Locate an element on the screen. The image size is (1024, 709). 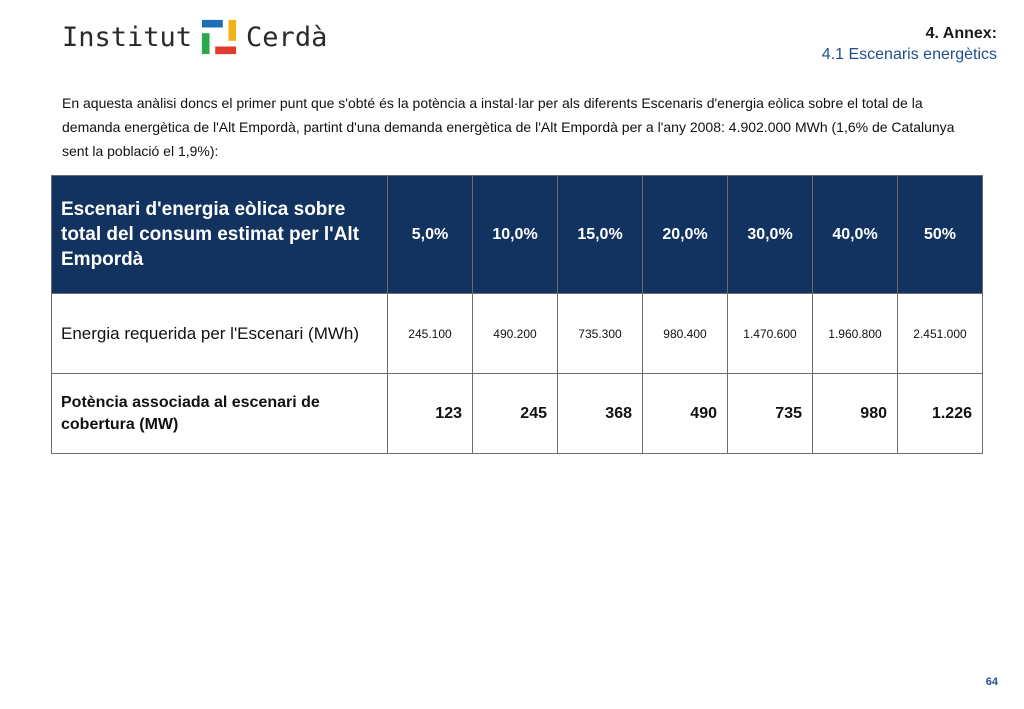
pct-cell: 10,0% is located at coordinates (515, 234).